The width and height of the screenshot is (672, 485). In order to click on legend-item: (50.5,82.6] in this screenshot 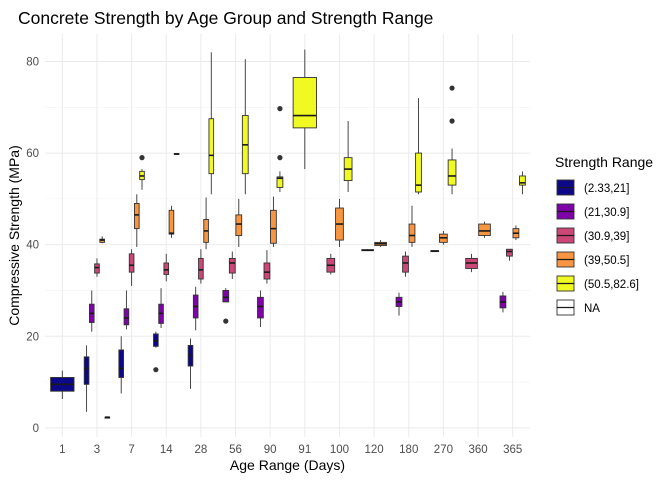, I will do `click(597, 283)`.